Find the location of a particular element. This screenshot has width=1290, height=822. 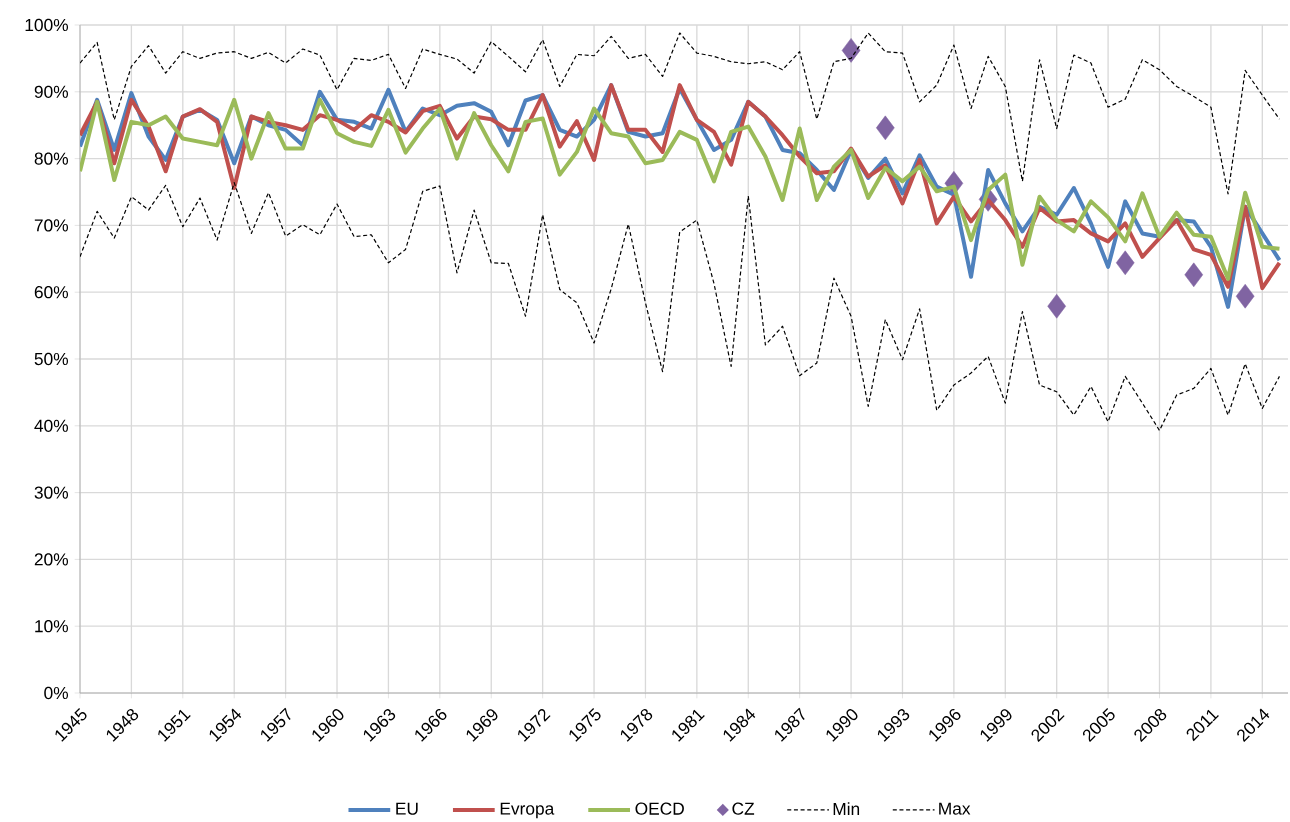

legend-label: Max is located at coordinates (955, 808).